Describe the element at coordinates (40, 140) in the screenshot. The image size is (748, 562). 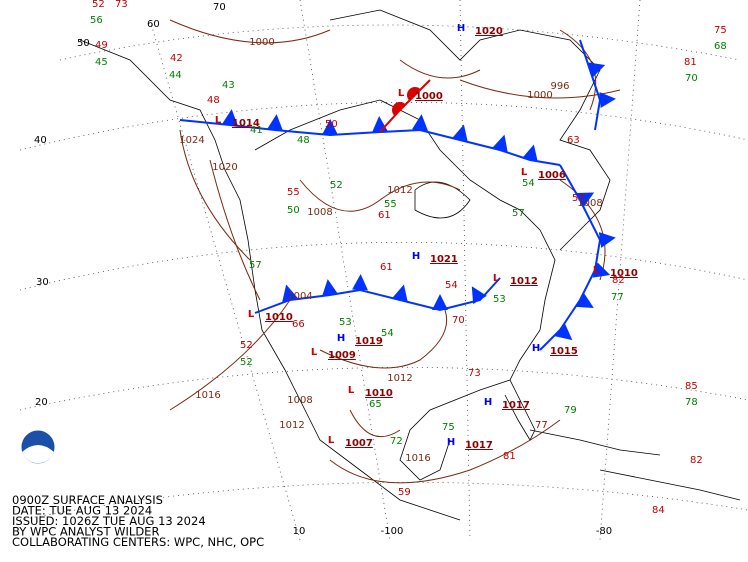
I see `latitude-label: 40` at that location.